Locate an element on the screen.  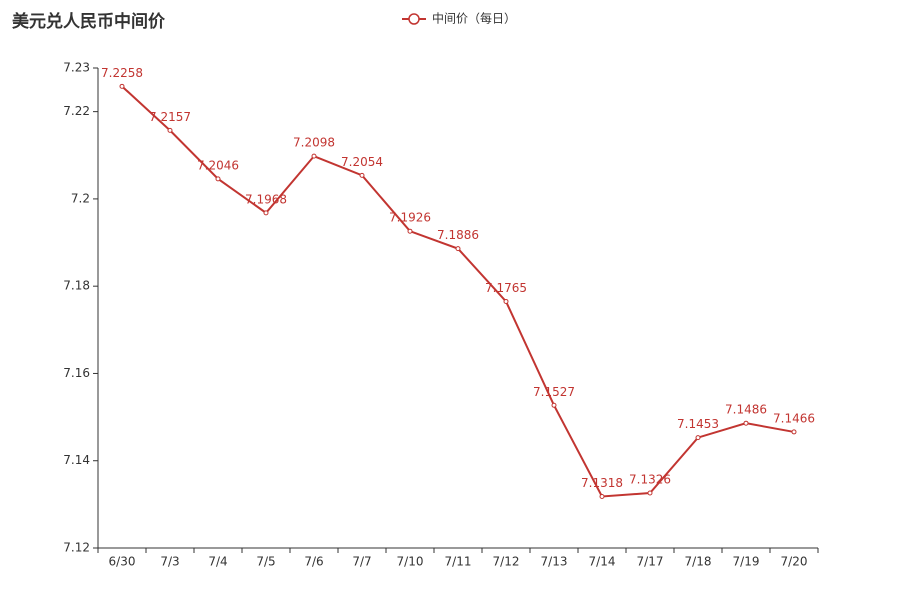
x-tick-label: 7/10 is located at coordinates (410, 562).